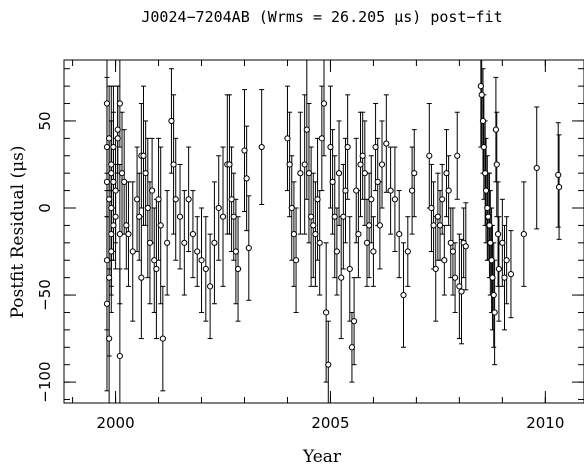  Describe the element at coordinates (45, 120) in the screenshot. I see `y-tick-label: 50` at that location.